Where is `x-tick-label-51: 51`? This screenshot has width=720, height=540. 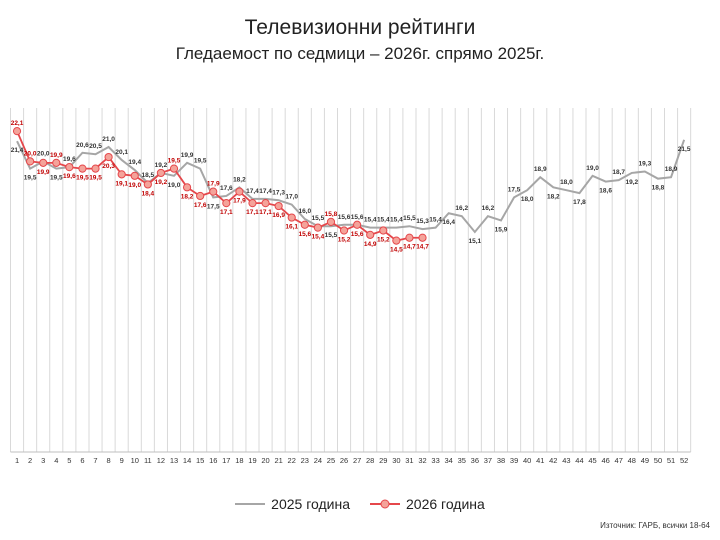
x-tick-label-51: 51 is located at coordinates (671, 460).